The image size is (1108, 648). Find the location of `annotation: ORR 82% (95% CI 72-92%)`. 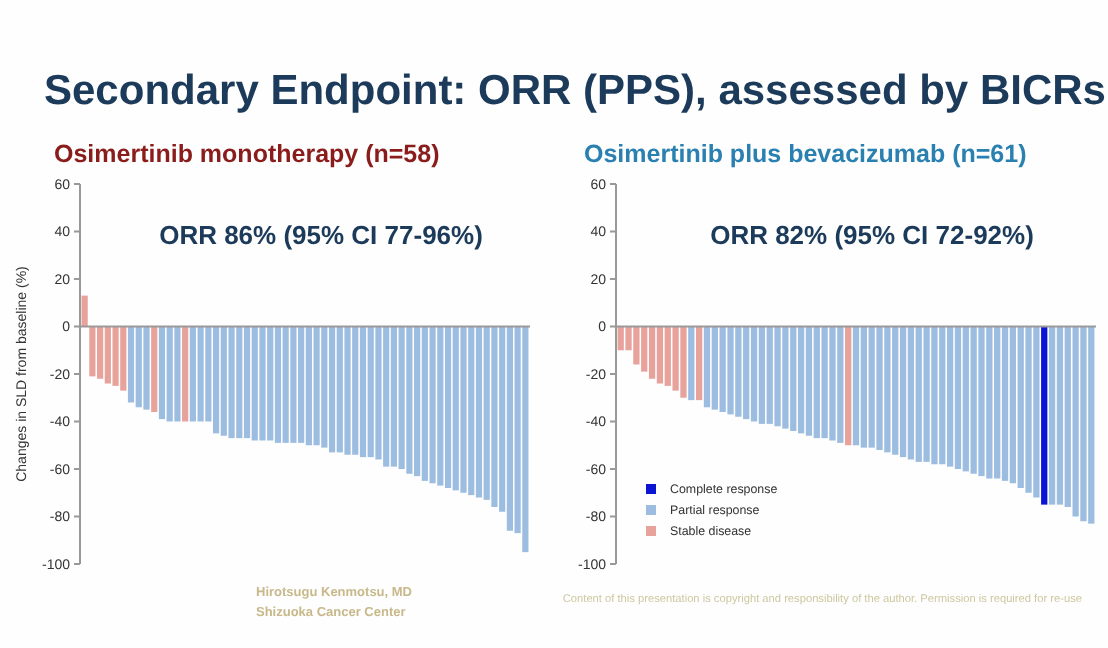

annotation: ORR 82% (95% CI 72-92%) is located at coordinates (872, 235).